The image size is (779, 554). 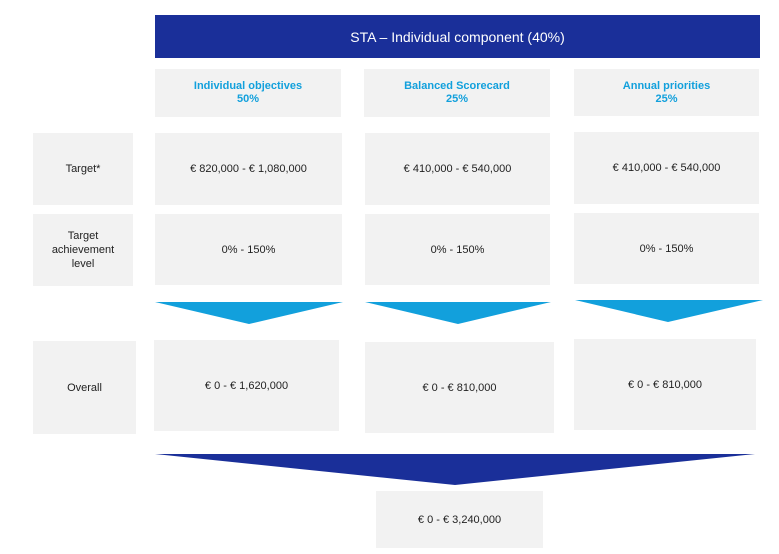 I want to click on target-value: € 820,000 - € 1,080,000, so click(x=248, y=169).